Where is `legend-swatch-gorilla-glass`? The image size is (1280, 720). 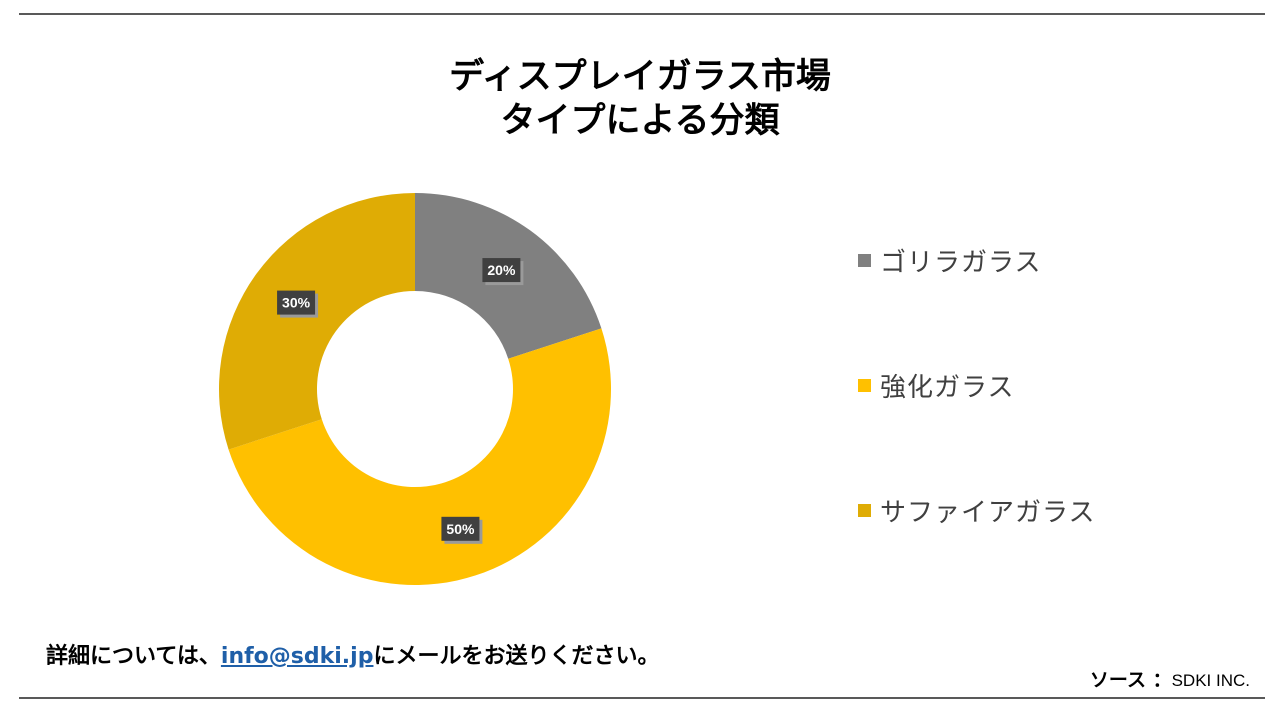 legend-swatch-gorilla-glass is located at coordinates (864, 260).